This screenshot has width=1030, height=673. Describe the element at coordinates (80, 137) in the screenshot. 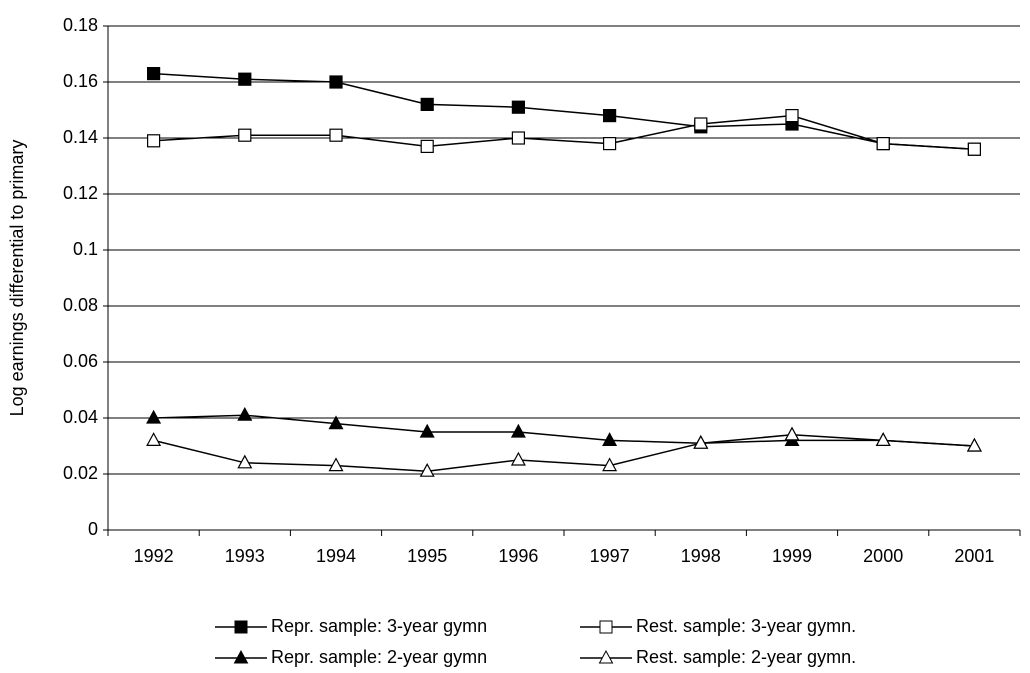

I see `y-tick-label: 0.14` at that location.